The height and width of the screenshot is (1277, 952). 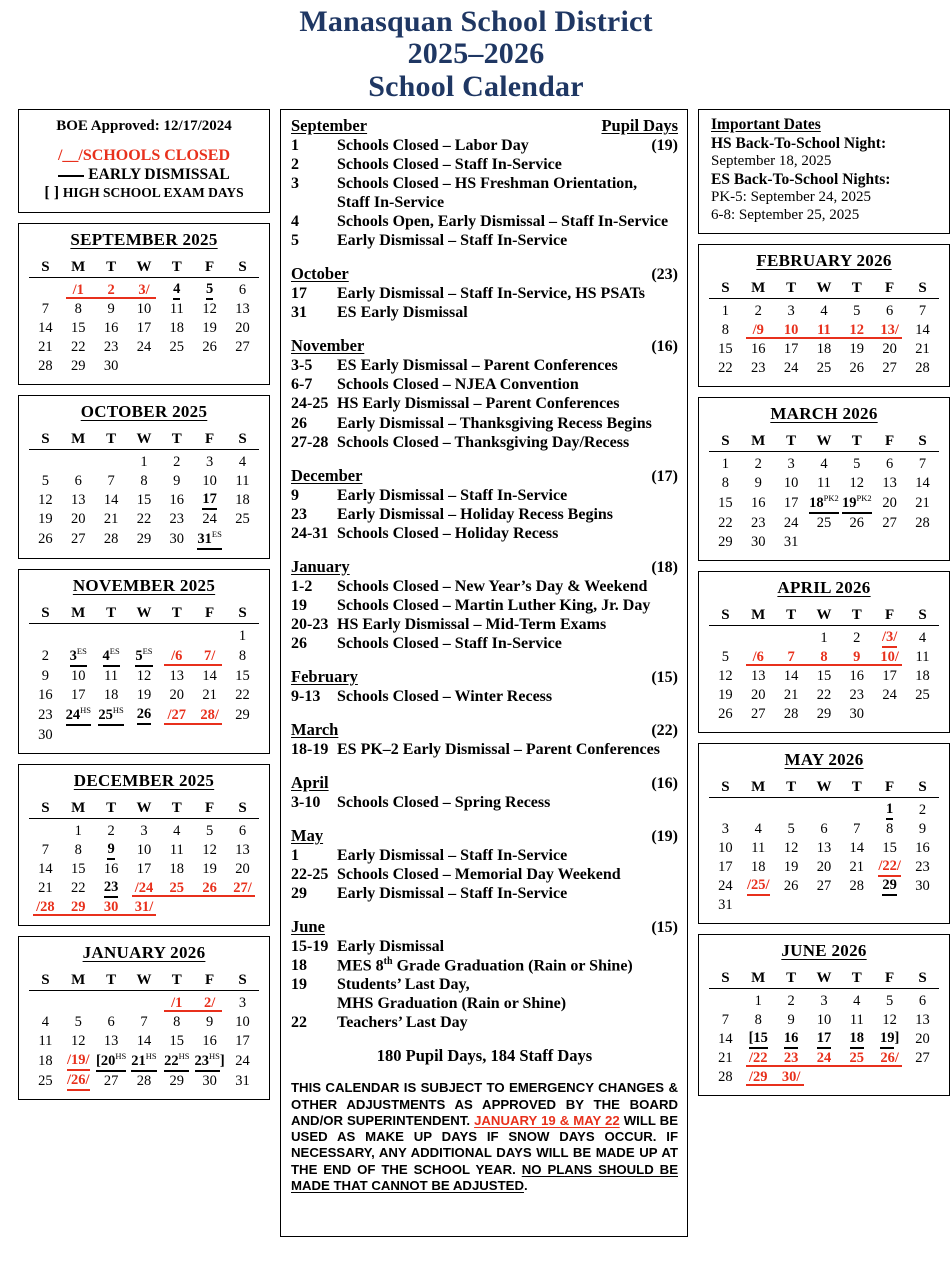 I want to click on day-cell: 31, so click(x=791, y=542).